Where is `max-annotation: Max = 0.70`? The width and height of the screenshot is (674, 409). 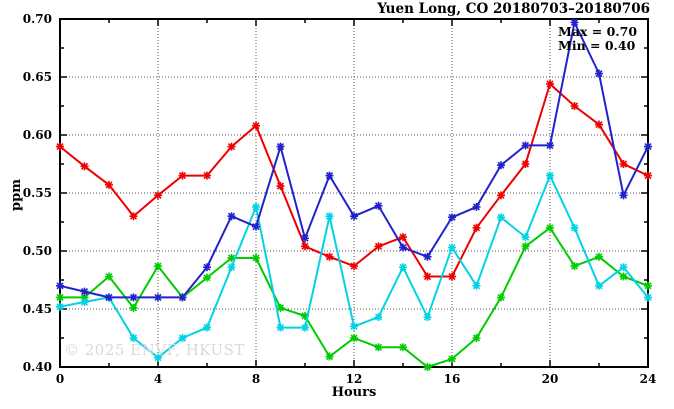 max-annotation: Max = 0.70 is located at coordinates (598, 31).